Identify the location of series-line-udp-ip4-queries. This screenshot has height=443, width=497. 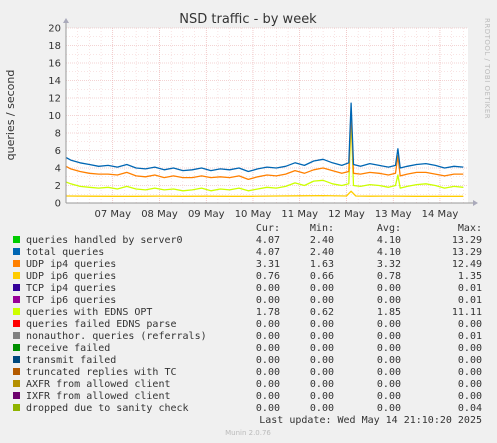
(264, 145).